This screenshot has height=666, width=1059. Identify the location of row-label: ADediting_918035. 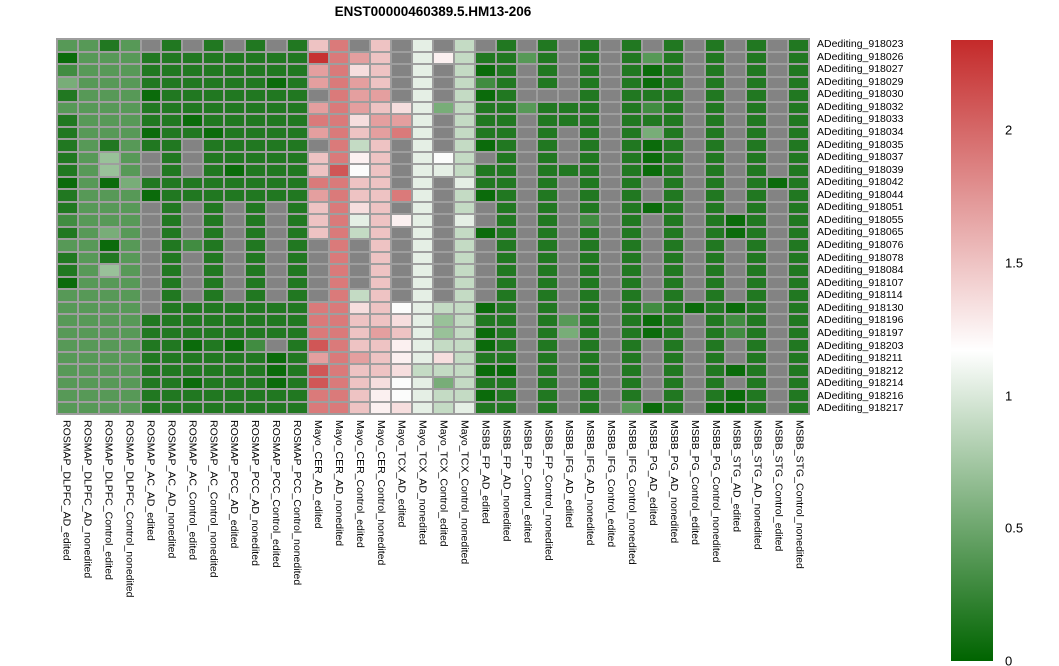
(860, 144).